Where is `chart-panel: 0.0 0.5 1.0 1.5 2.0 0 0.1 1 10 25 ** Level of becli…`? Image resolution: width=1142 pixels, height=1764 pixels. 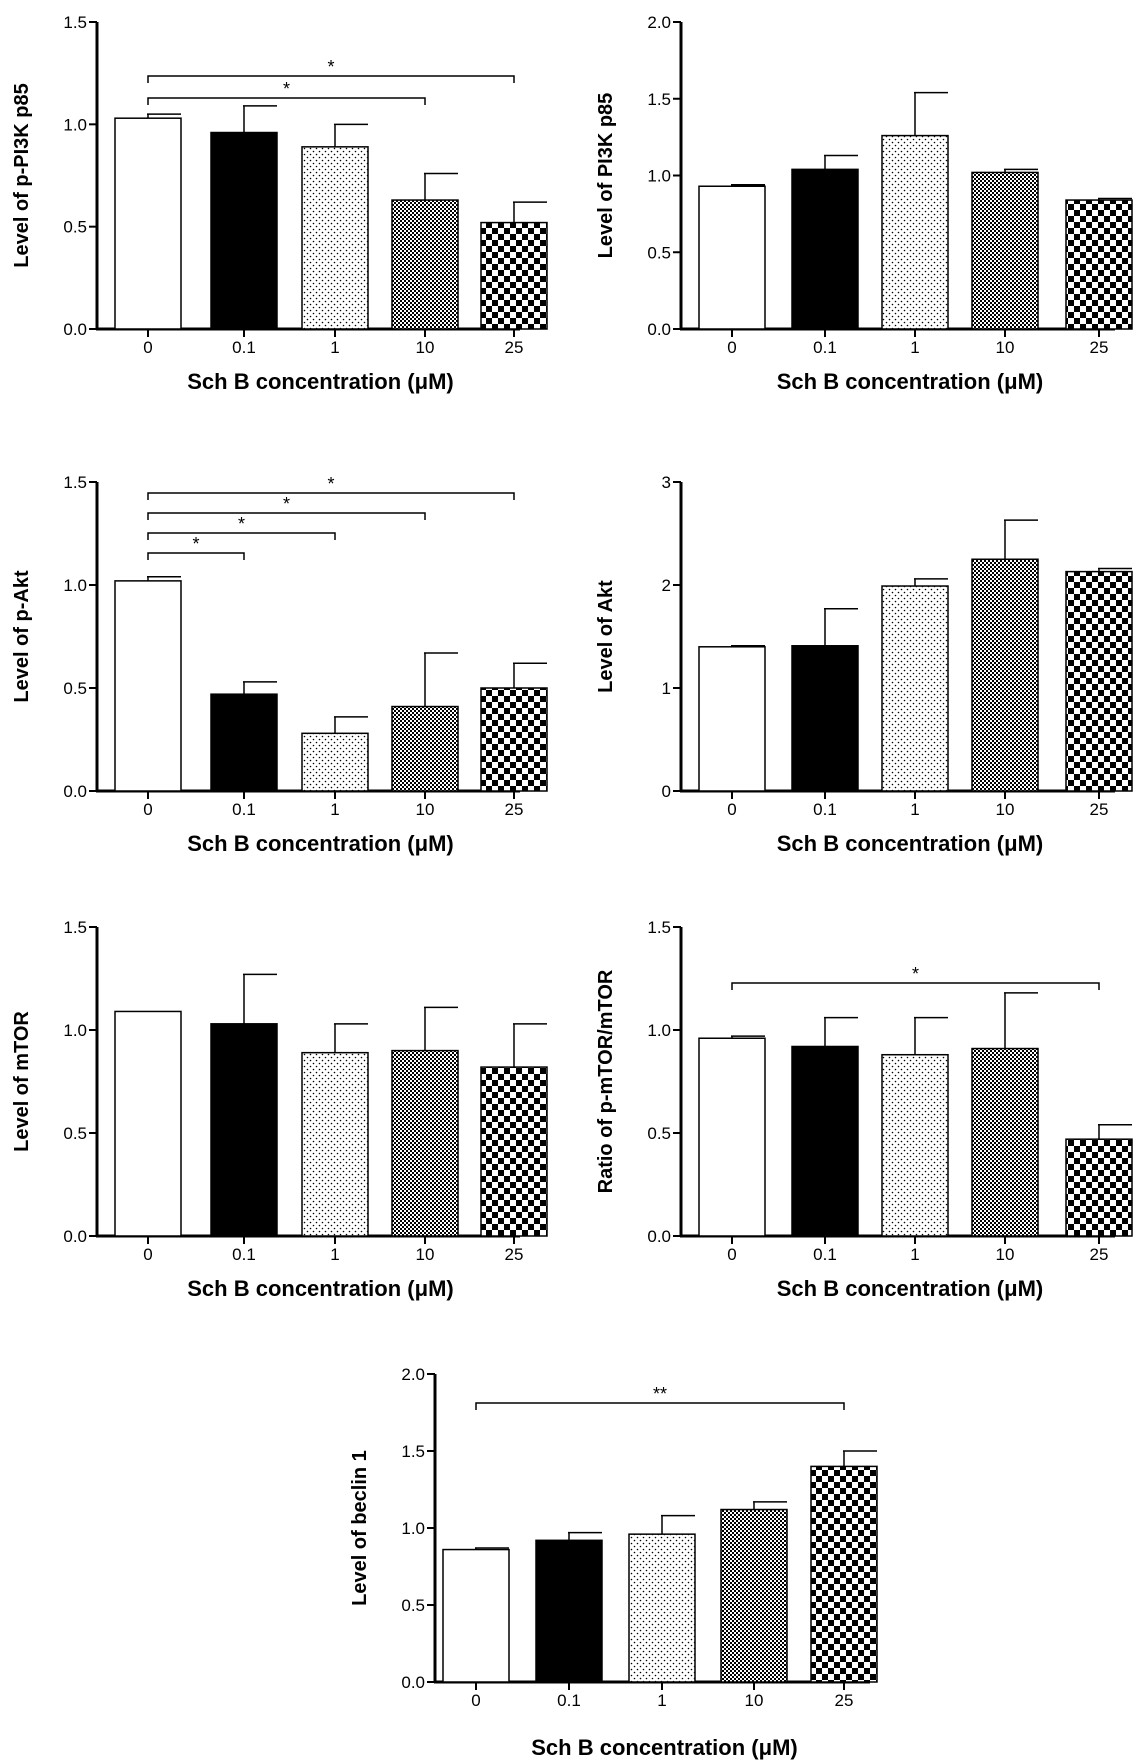
chart-panel: 0.0 0.5 1.0 1.5 2.0 0 0.1 1 10 25 ** Level of becli… is located at coordinates (613, 1562).